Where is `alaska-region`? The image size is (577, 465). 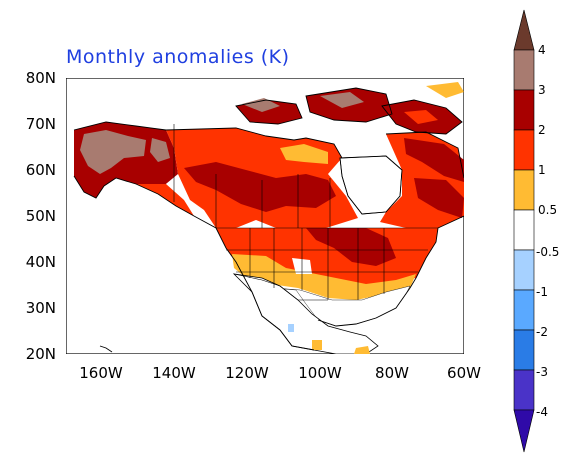 alaska-region is located at coordinates (134, 169).